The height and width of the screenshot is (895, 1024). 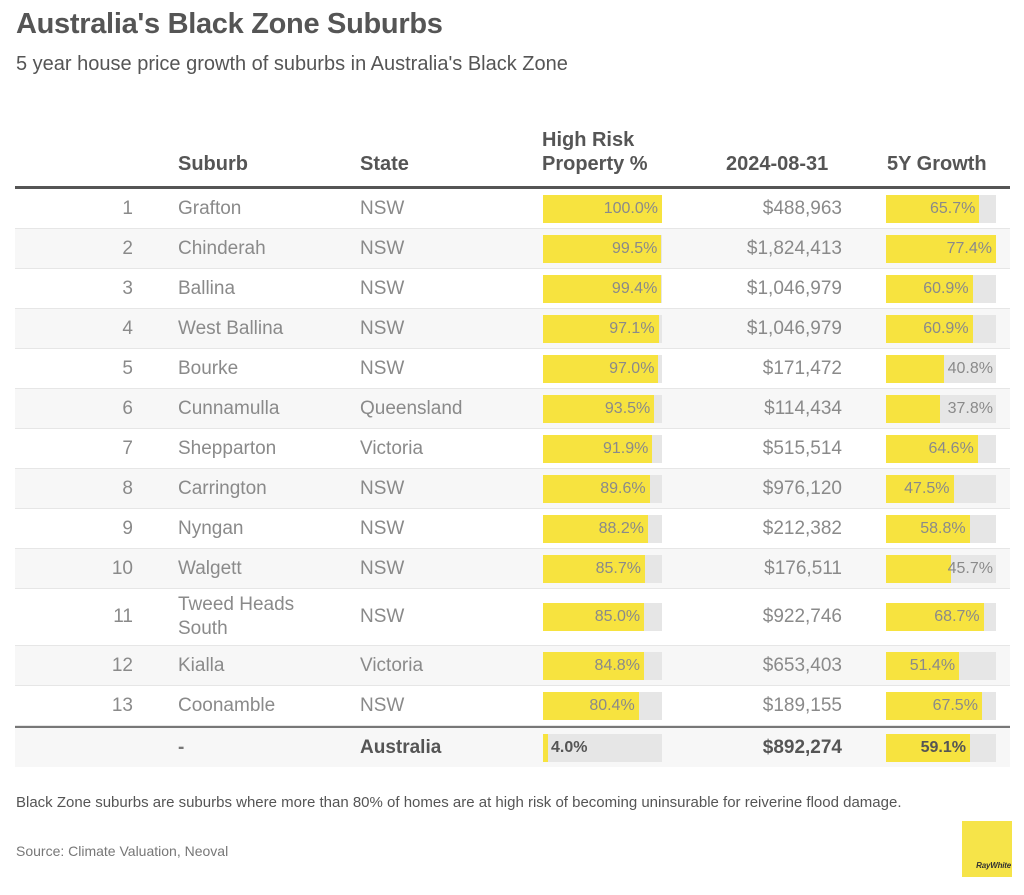 What do you see at coordinates (512, 617) in the screenshot?
I see `table-row: 11 Tweed Heads South NSW 85.0% $922,746 68.7%` at bounding box center [512, 617].